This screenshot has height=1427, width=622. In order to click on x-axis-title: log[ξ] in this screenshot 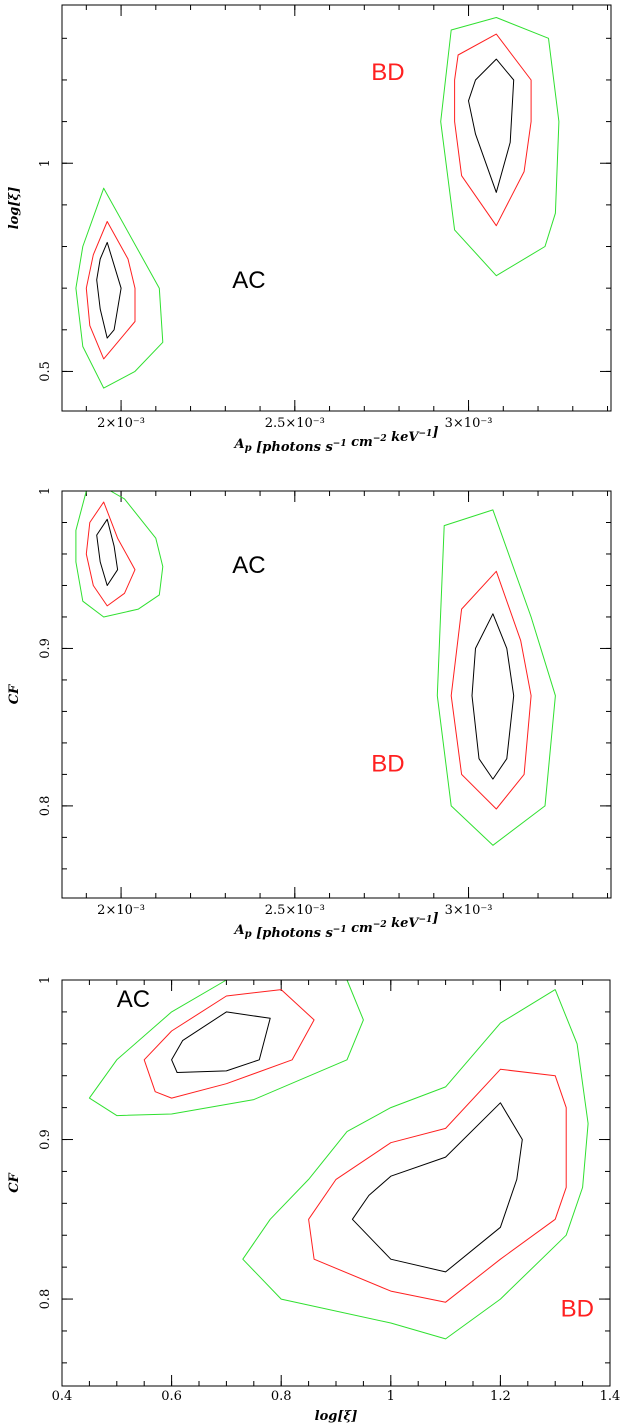, I will do `click(336, 1416)`.